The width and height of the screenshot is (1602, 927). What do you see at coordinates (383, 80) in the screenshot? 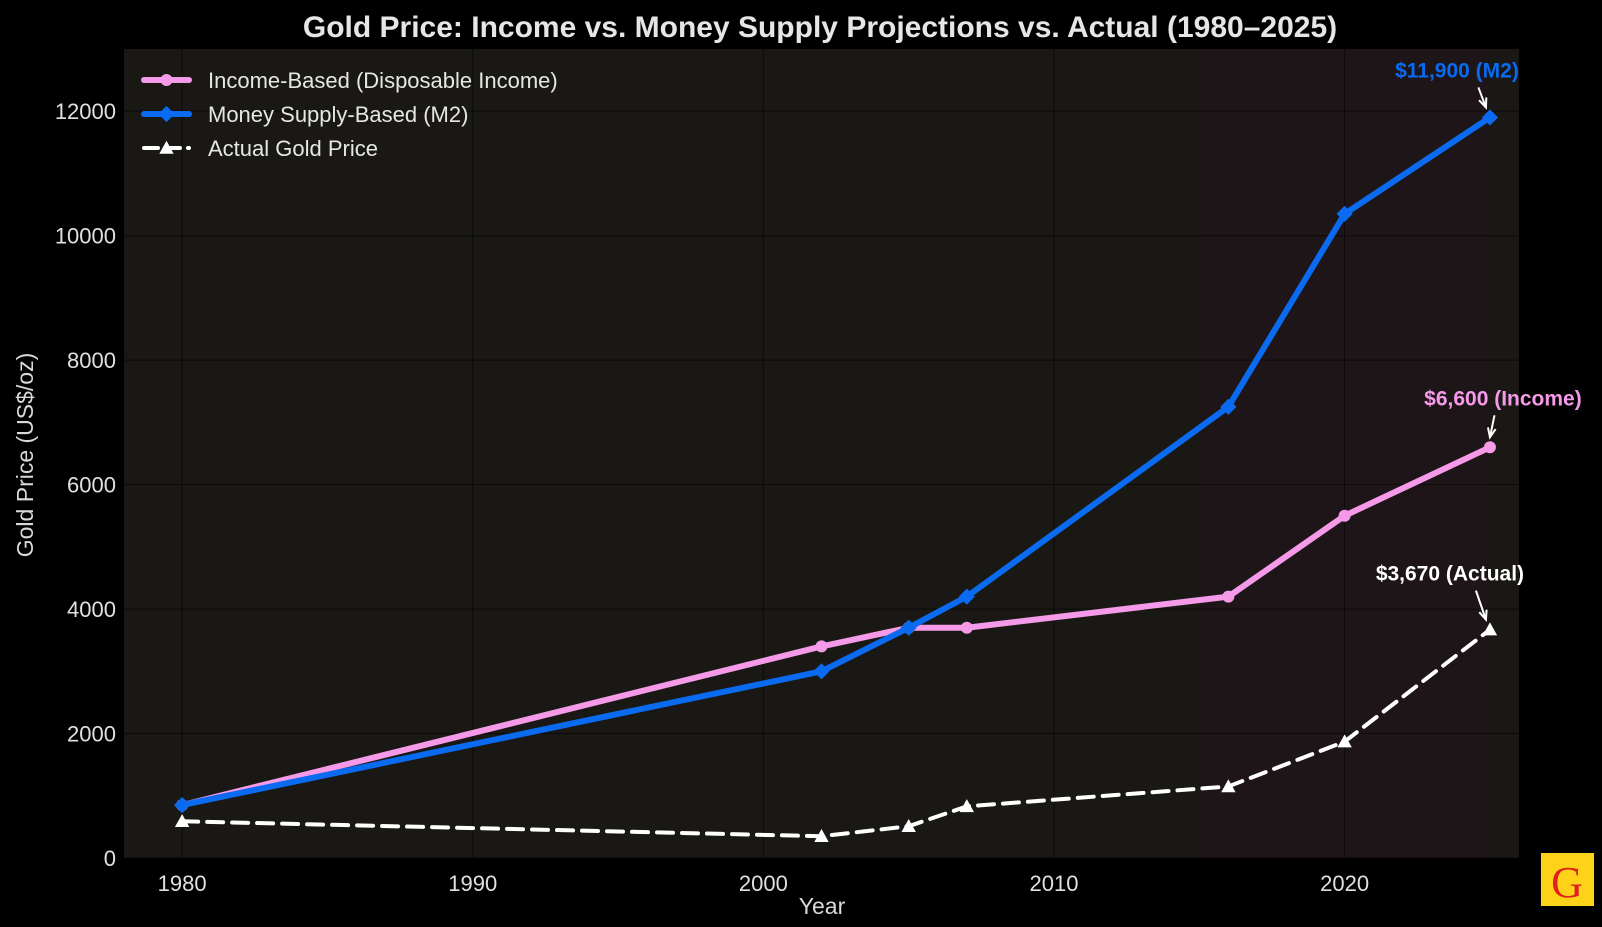
I see `legend-label: Income-Based (Disposable Income)` at bounding box center [383, 80].